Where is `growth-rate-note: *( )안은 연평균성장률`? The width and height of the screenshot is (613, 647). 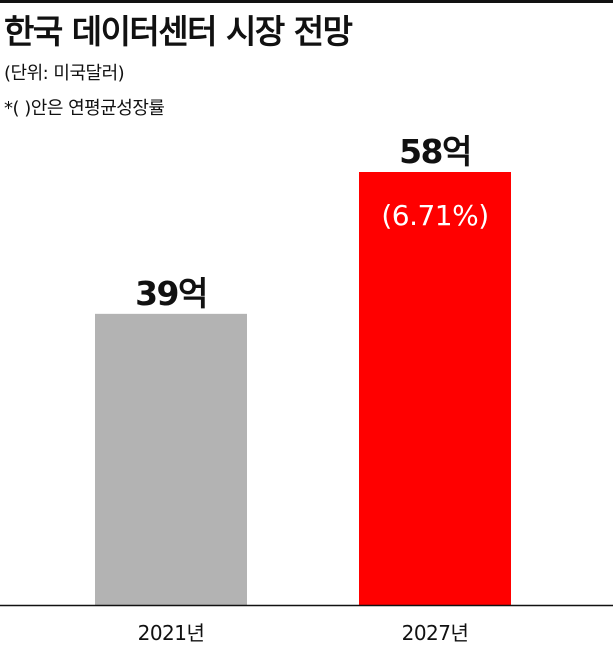 growth-rate-note: *( )안은 연평균성장률 is located at coordinates (84, 108).